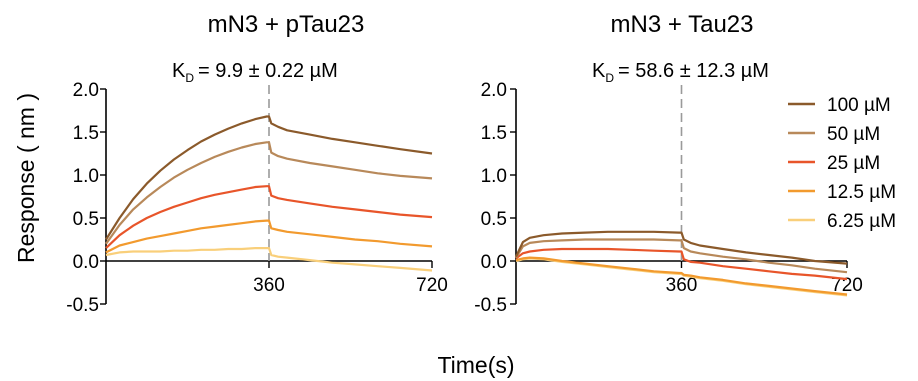  What do you see at coordinates (693, 71) in the screenshot?
I see `kd-value: = 58.6 ± 12.3 µM` at bounding box center [693, 71].